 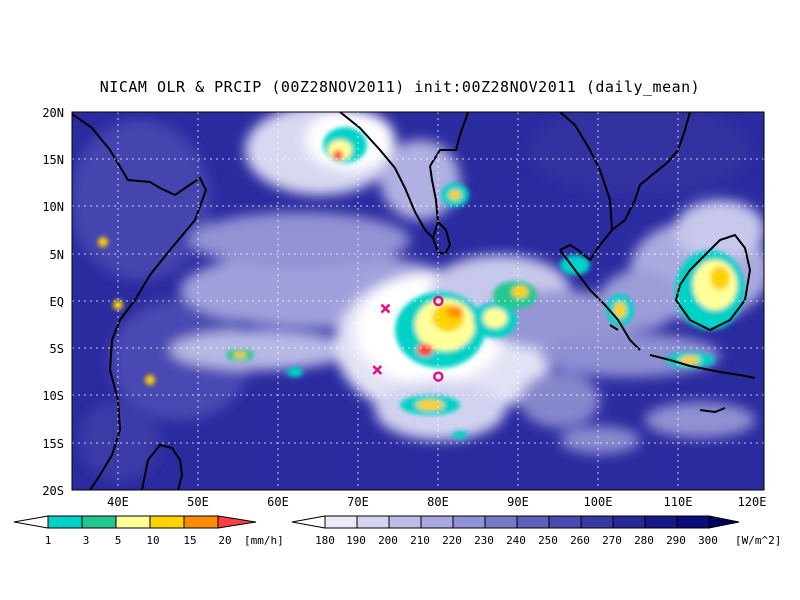 What do you see at coordinates (644, 540) in the screenshot?
I see `olr-colorbar-label: 280` at bounding box center [644, 540].